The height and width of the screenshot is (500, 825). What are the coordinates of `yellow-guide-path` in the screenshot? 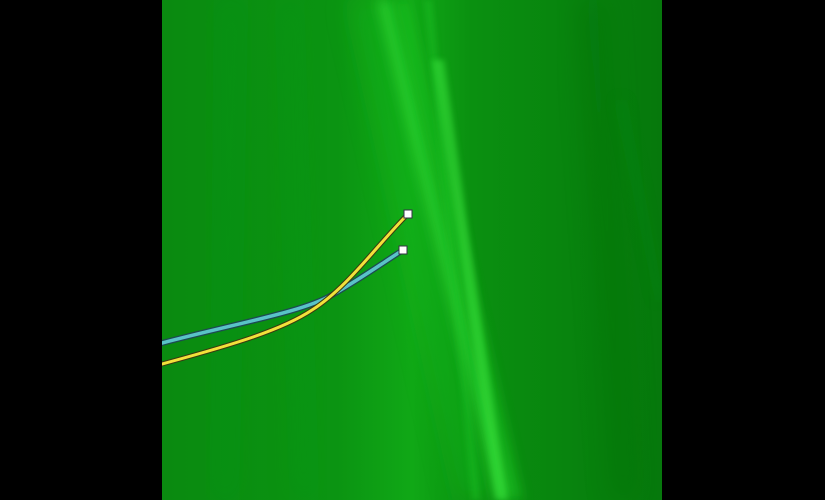 It's located at (287, 288).